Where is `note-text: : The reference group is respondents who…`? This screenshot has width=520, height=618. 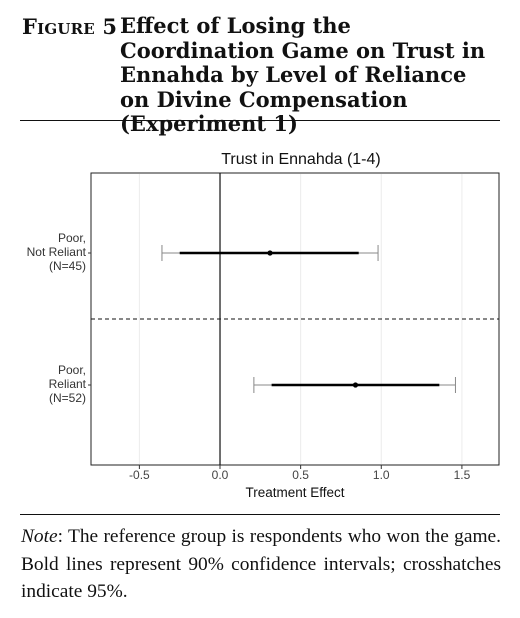 note-text: : The reference group is respondents who… is located at coordinates (261, 564).